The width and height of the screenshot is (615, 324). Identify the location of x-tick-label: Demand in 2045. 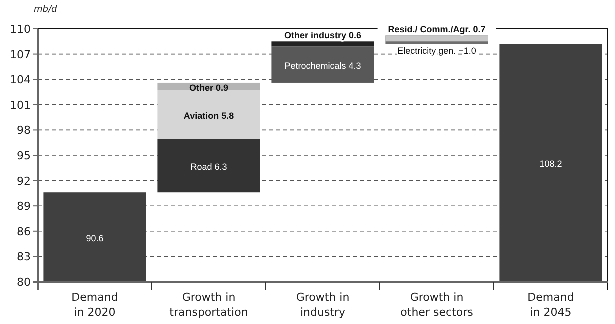
(551, 305).